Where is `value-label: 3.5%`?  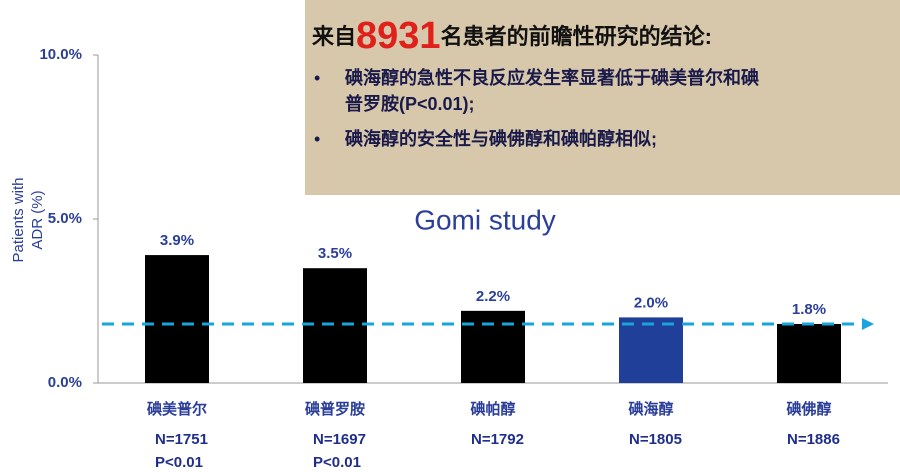 value-label: 3.5% is located at coordinates (335, 253).